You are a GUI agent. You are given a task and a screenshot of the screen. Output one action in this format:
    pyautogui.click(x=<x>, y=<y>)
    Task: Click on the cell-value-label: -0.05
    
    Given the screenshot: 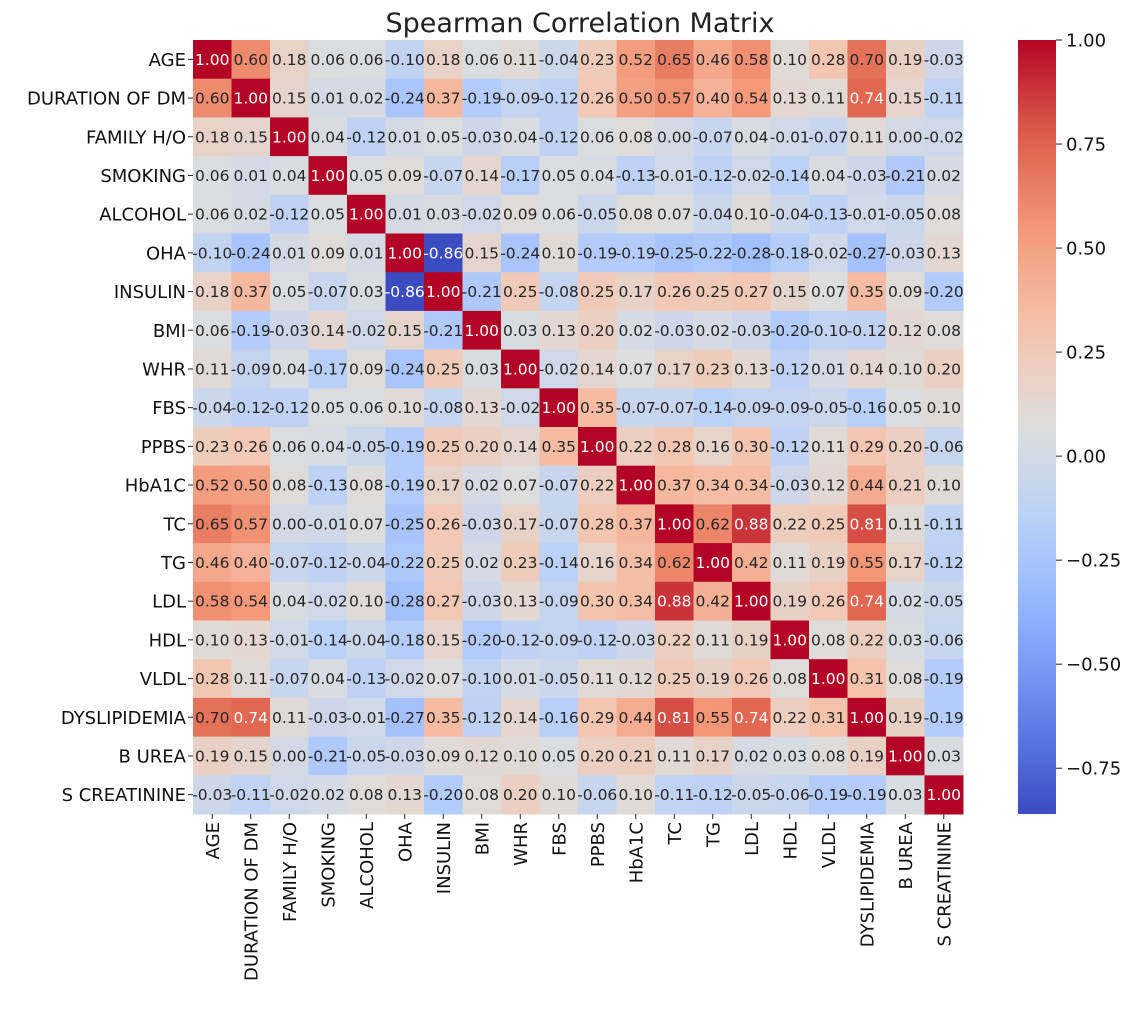 What is the action you would take?
    pyautogui.click(x=366, y=447)
    